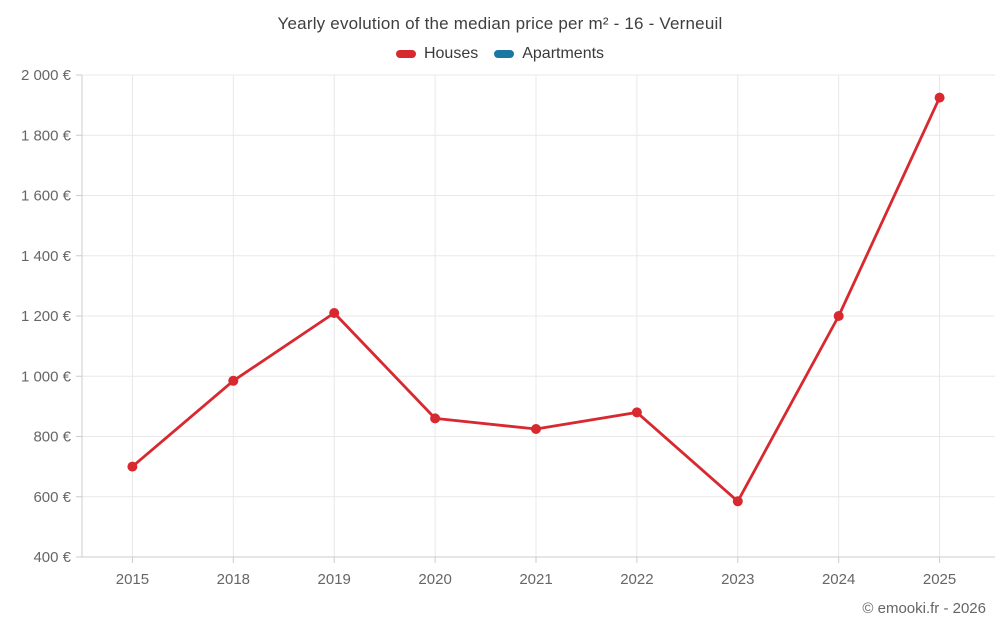 The height and width of the screenshot is (625, 1000). Describe the element at coordinates (233, 579) in the screenshot. I see `x-axis-label: 2018` at that location.